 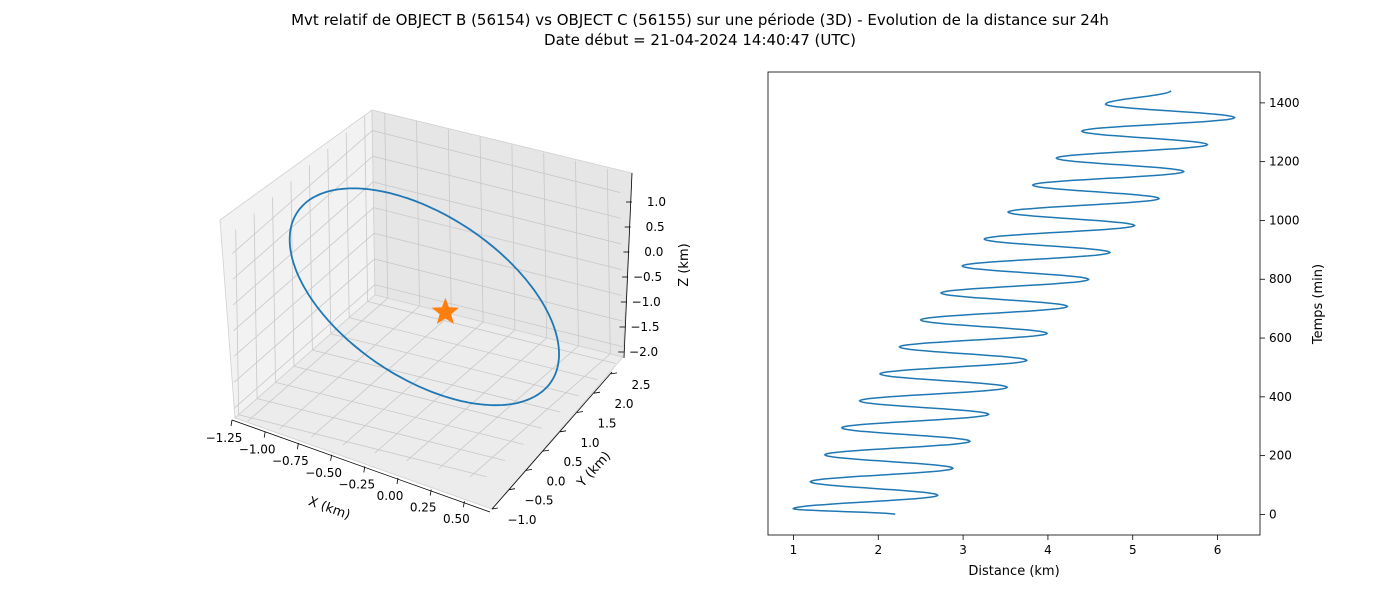 What do you see at coordinates (1280, 338) in the screenshot?
I see `time-tick-label: 600` at bounding box center [1280, 338].